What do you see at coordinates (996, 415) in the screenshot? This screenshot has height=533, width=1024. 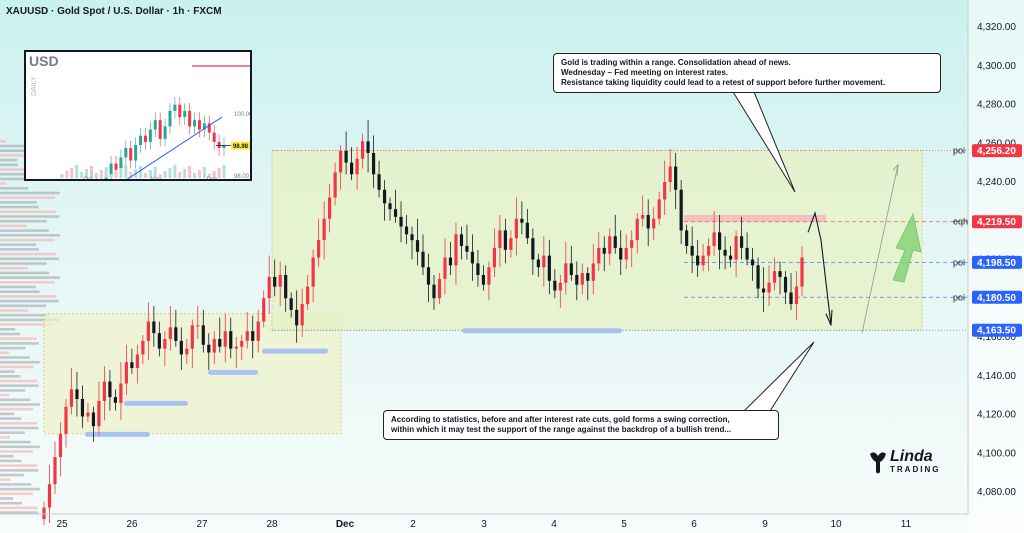 I see `price-axis-tick: 4,120.00` at bounding box center [996, 415].